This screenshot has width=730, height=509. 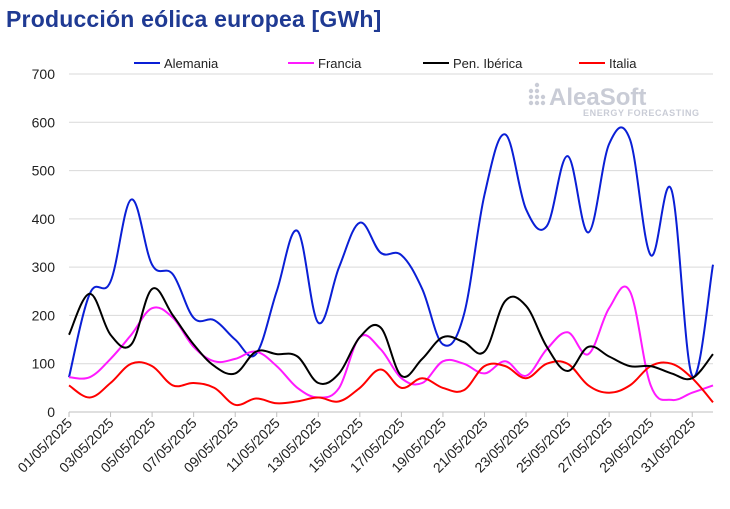 I want to click on legend-label: Pen. Ibérica, so click(x=488, y=63).